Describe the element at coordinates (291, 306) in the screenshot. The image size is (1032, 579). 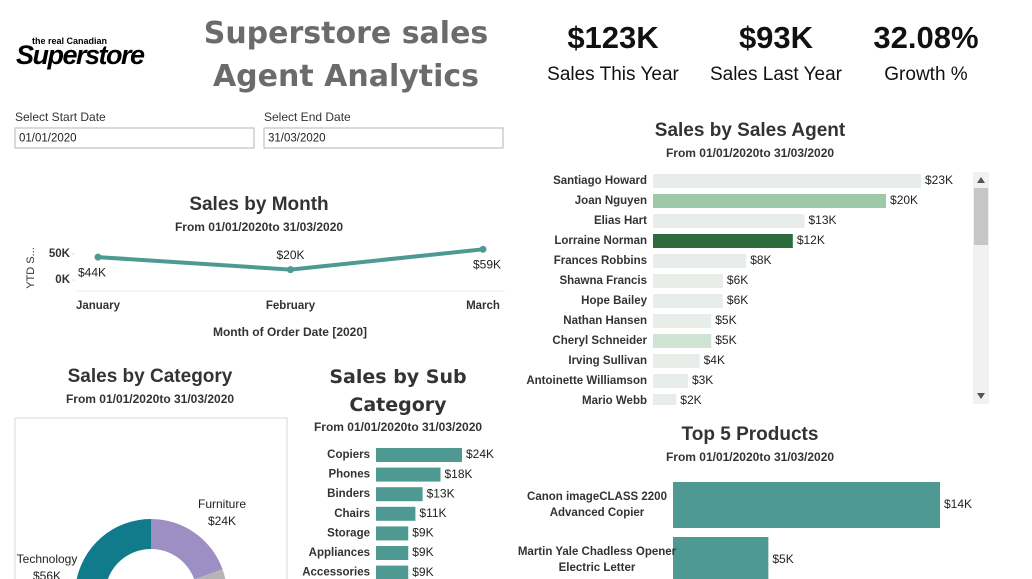
I see `x-tick-label: February` at that location.